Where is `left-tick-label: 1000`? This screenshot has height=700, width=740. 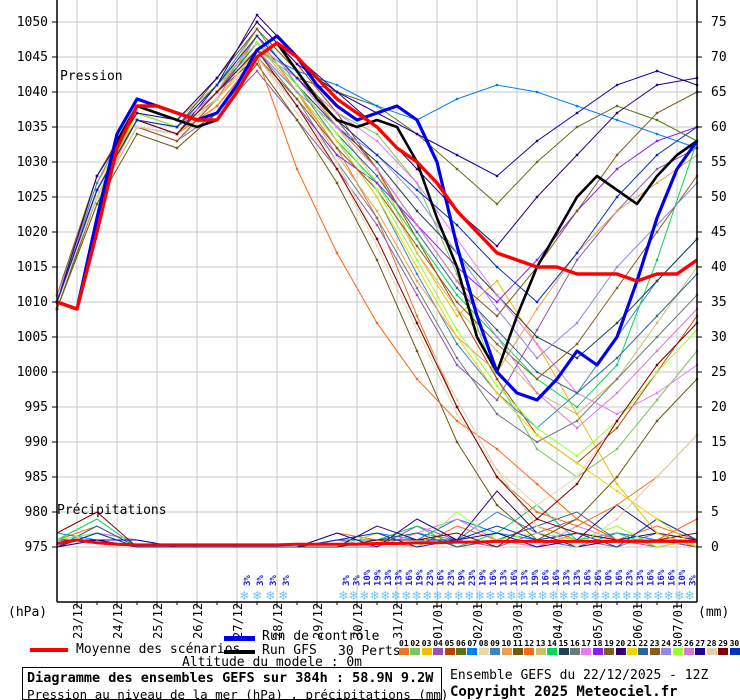
left-tick-label: 1000 is located at coordinates (32, 372).